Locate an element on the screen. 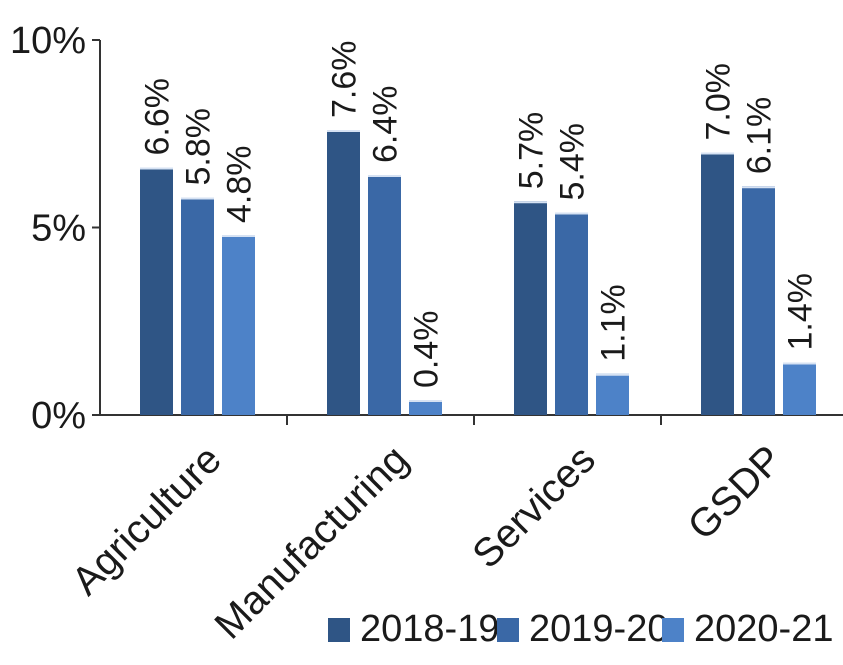  legend-label: 2018-19 is located at coordinates (429, 629).